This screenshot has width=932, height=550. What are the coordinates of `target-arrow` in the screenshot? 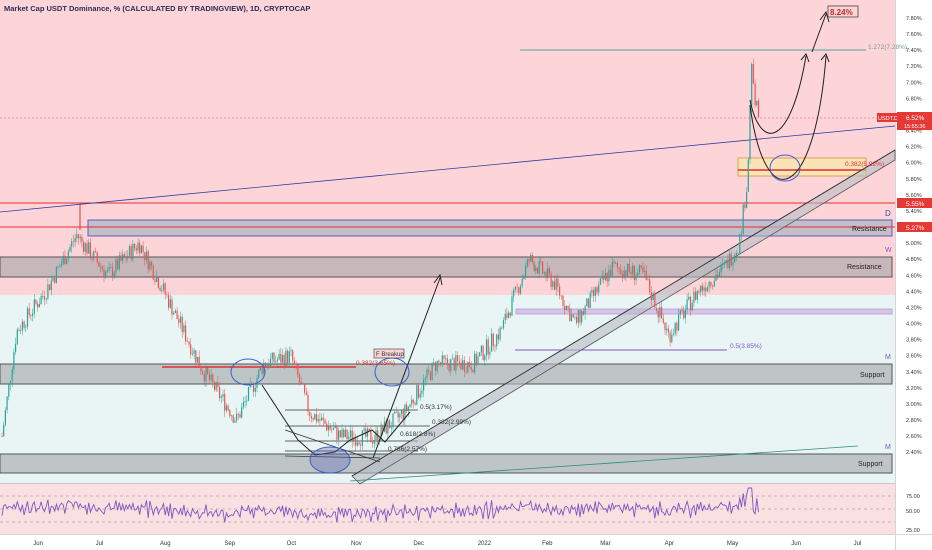 It's located at (819, 33).